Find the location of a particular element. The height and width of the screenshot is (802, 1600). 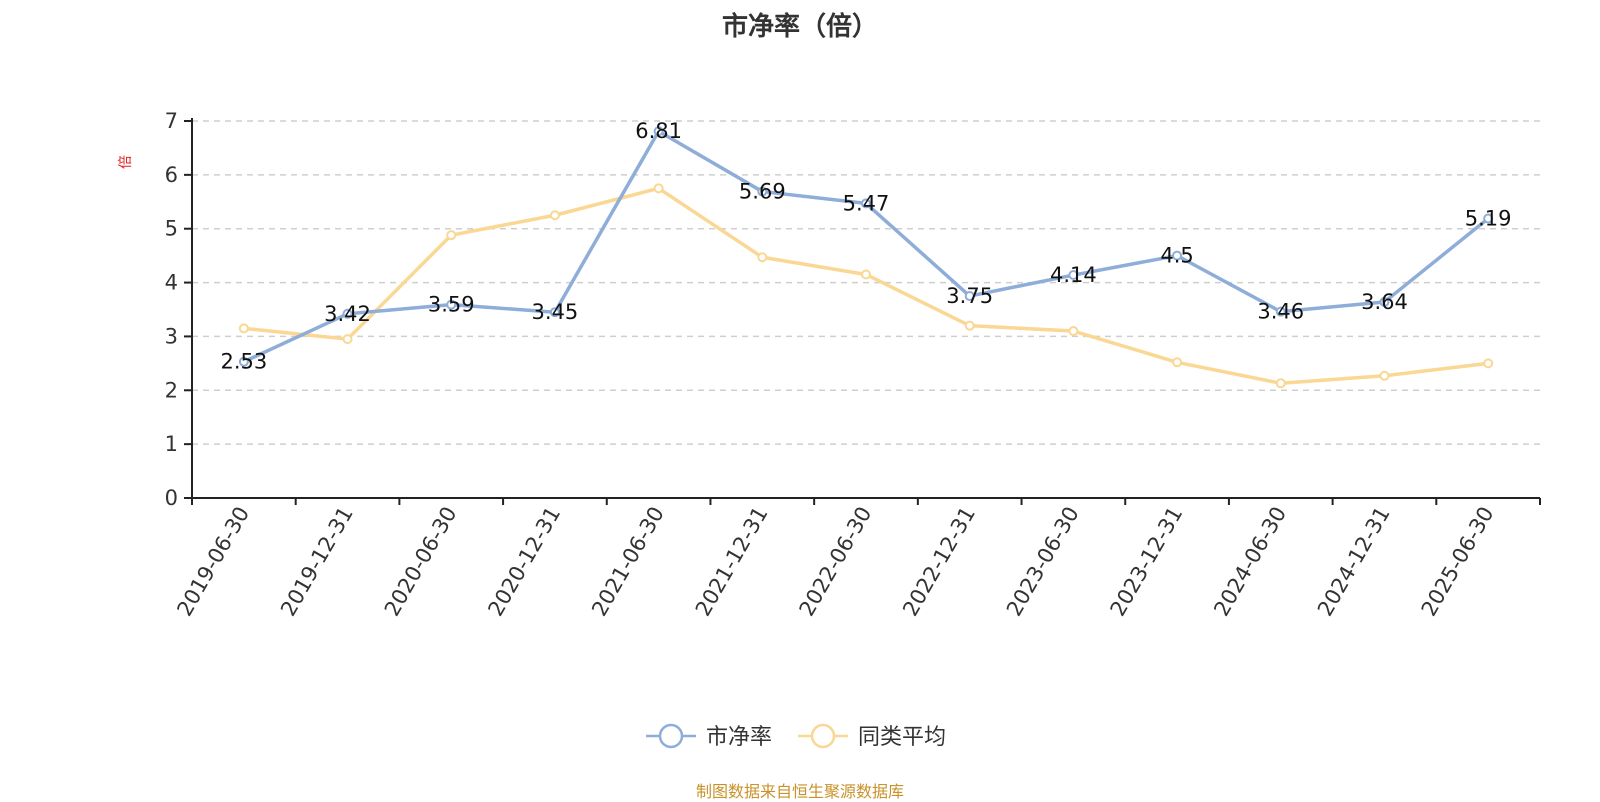

x-tick-label: 2023-12-31 is located at coordinates (1147, 562).